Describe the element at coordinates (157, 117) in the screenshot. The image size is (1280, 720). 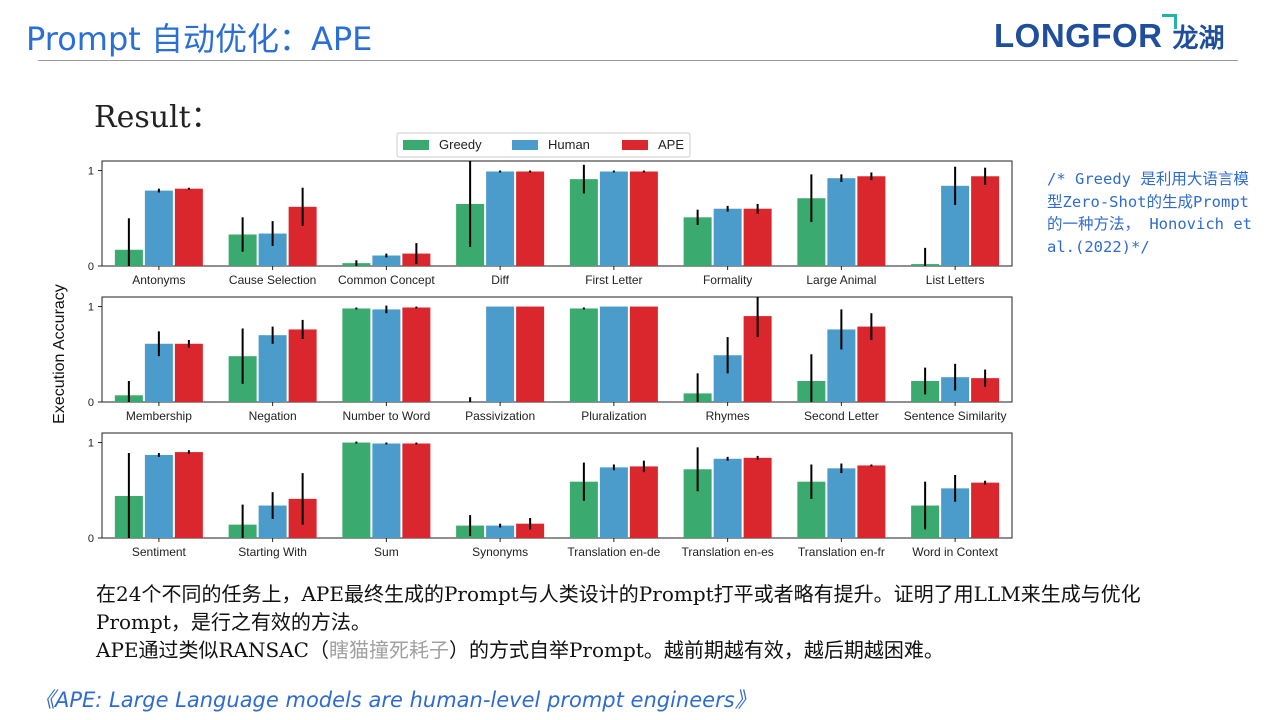
I see `result-label: Result：` at that location.